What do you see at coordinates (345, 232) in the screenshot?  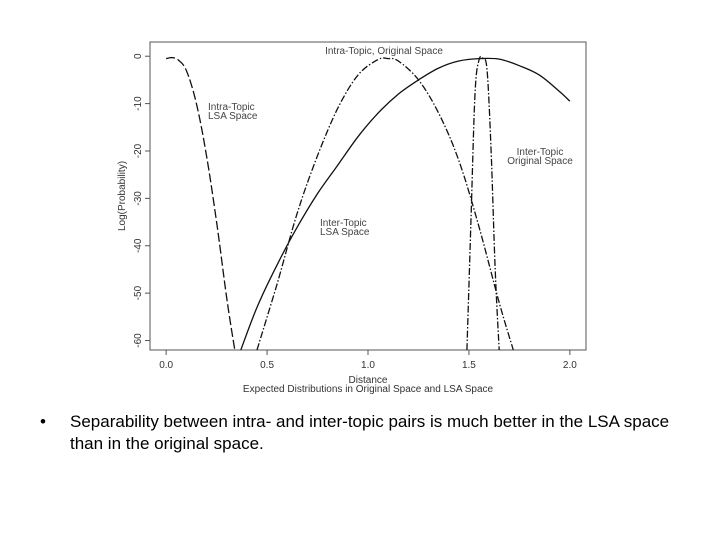 I see `series-annotation-3: LSA Space` at bounding box center [345, 232].